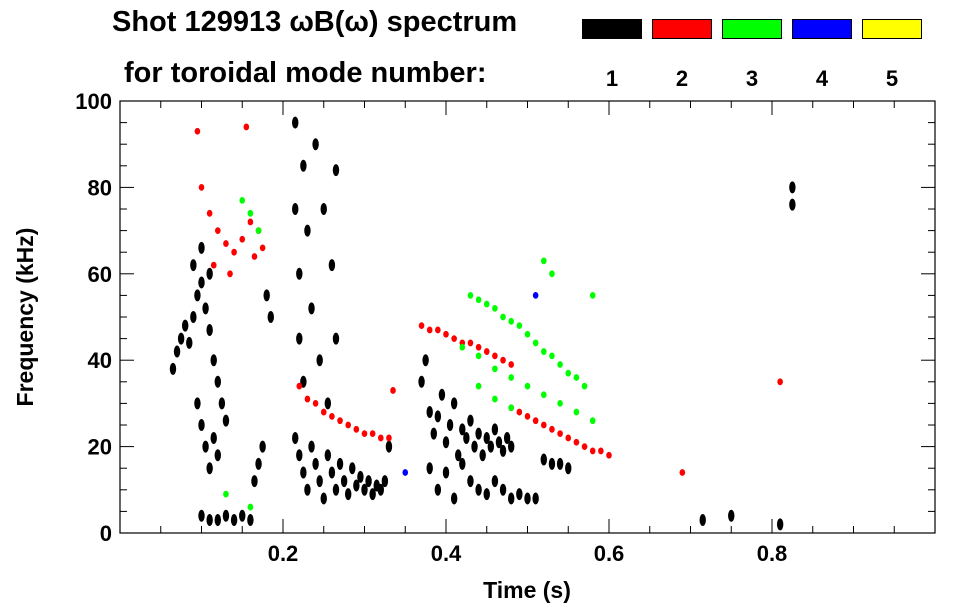  I want to click on legend-label-4: 4, so click(822, 78).